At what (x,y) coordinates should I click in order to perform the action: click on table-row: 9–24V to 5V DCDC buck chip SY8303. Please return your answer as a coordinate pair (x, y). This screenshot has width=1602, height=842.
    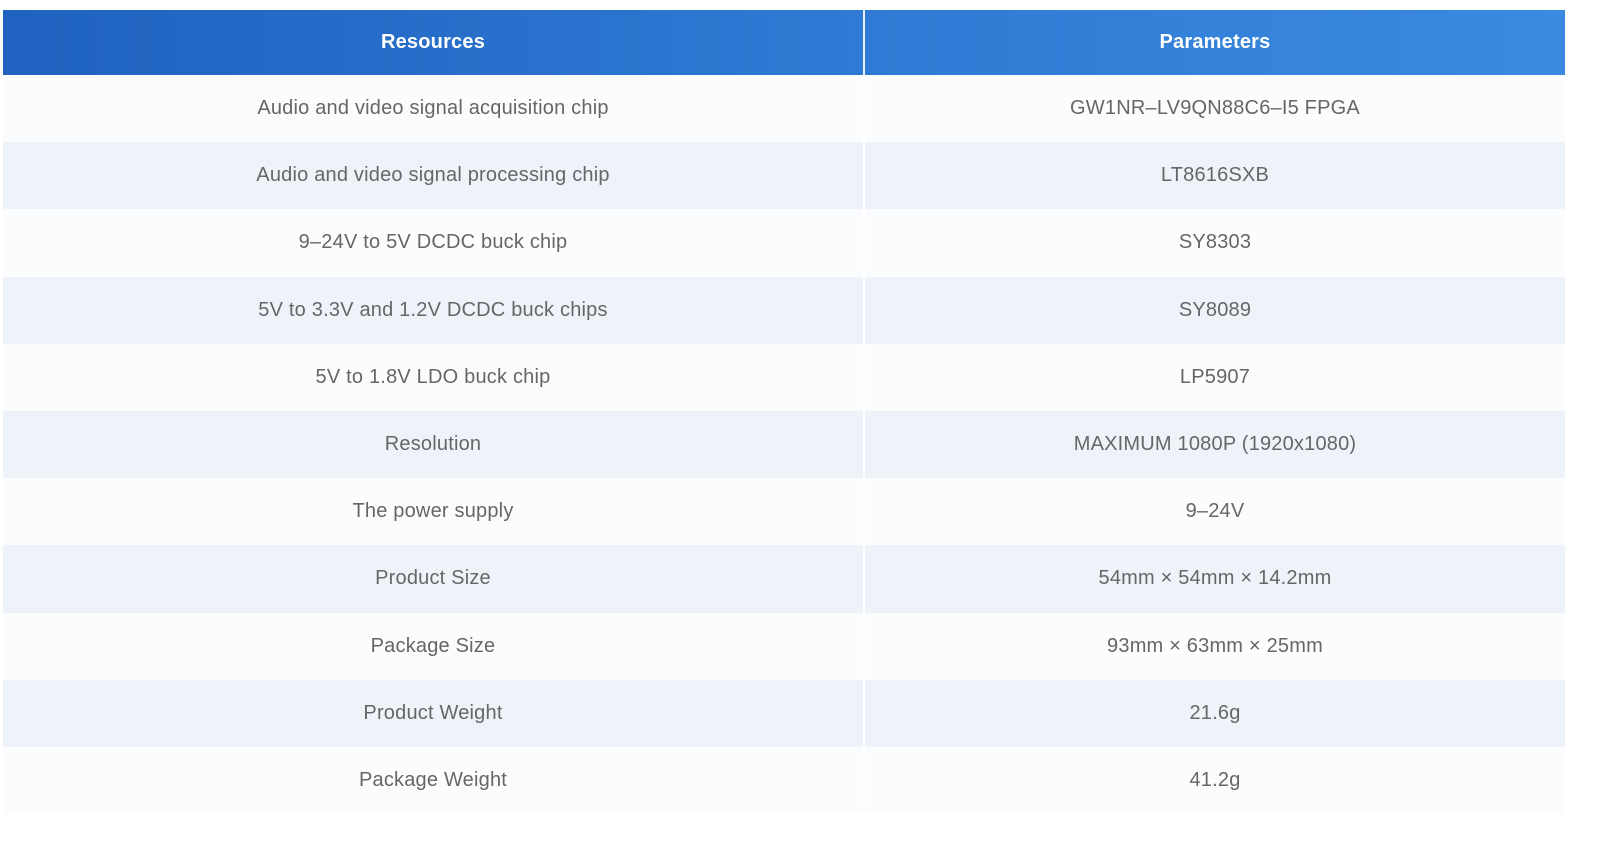
    Looking at the image, I should click on (784, 243).